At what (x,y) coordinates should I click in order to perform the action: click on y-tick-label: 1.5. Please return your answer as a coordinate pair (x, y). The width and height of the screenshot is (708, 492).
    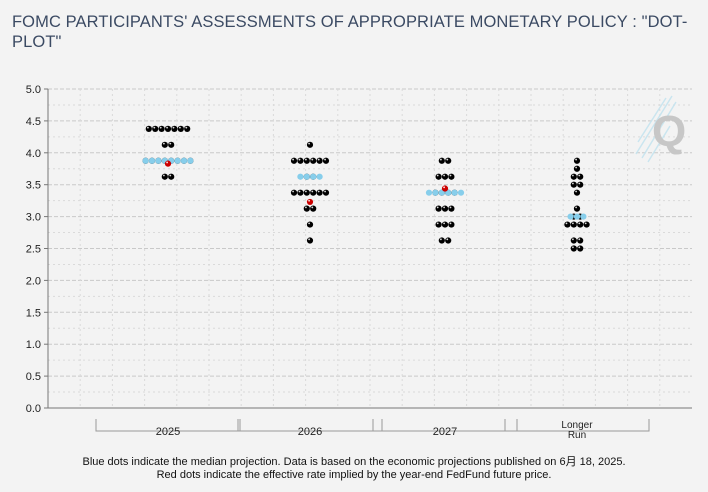
    Looking at the image, I should click on (33, 313).